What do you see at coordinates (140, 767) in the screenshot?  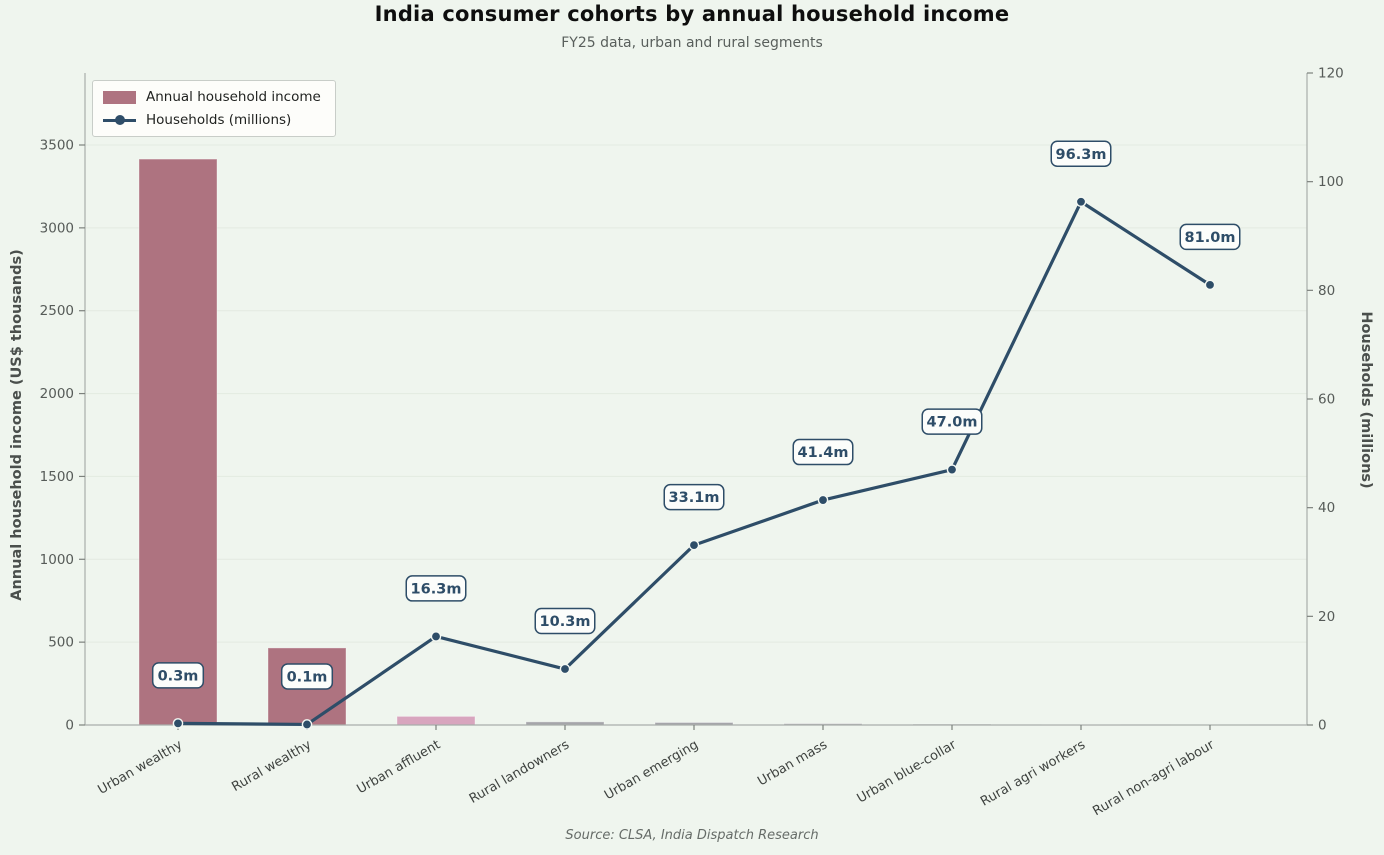 I see `x-category-label: Urban wealthy` at bounding box center [140, 767].